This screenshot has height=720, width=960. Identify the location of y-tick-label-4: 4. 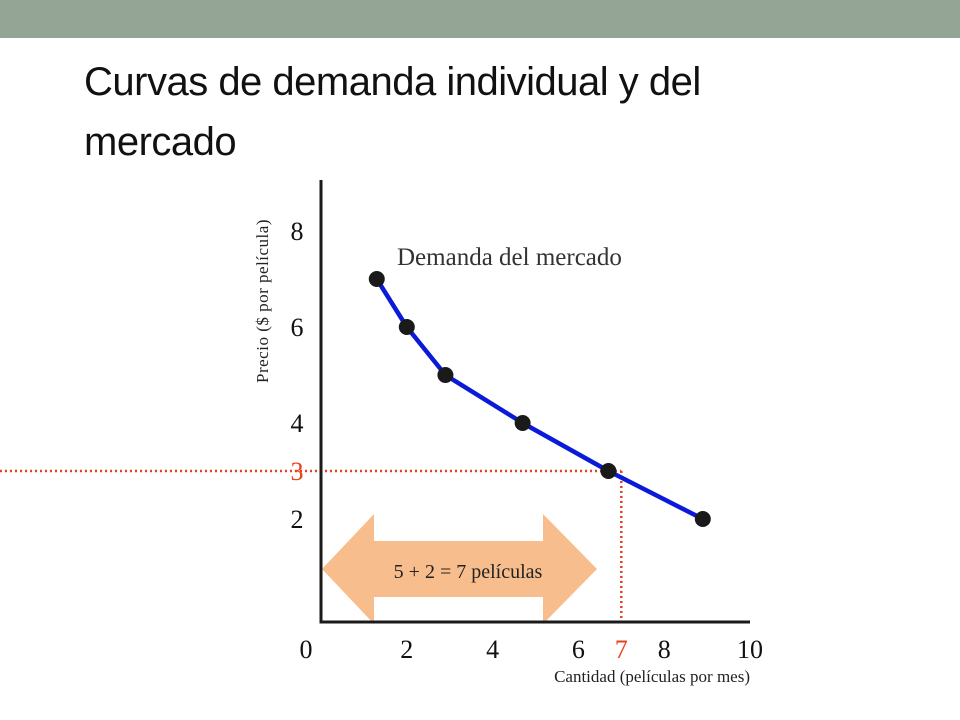
(297, 423).